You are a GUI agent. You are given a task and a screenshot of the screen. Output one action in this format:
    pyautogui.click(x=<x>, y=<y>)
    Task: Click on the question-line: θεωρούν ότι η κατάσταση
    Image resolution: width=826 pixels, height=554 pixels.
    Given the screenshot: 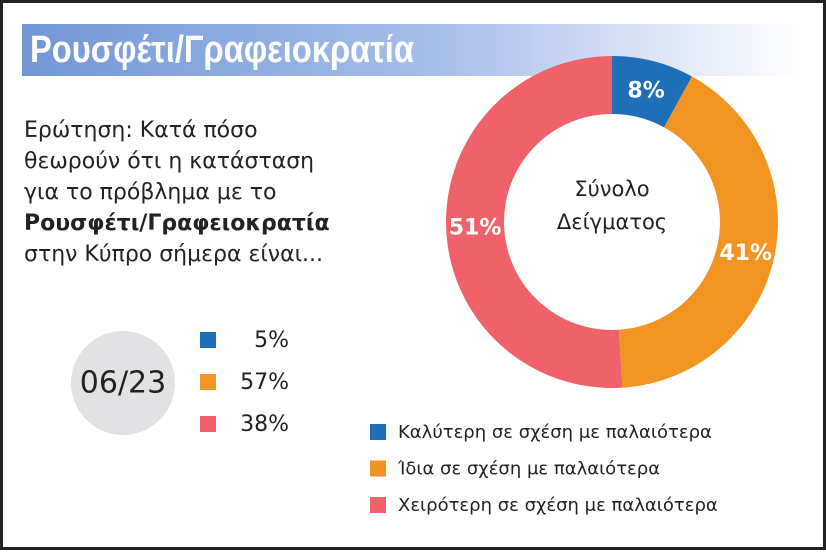 What is the action you would take?
    pyautogui.click(x=169, y=161)
    